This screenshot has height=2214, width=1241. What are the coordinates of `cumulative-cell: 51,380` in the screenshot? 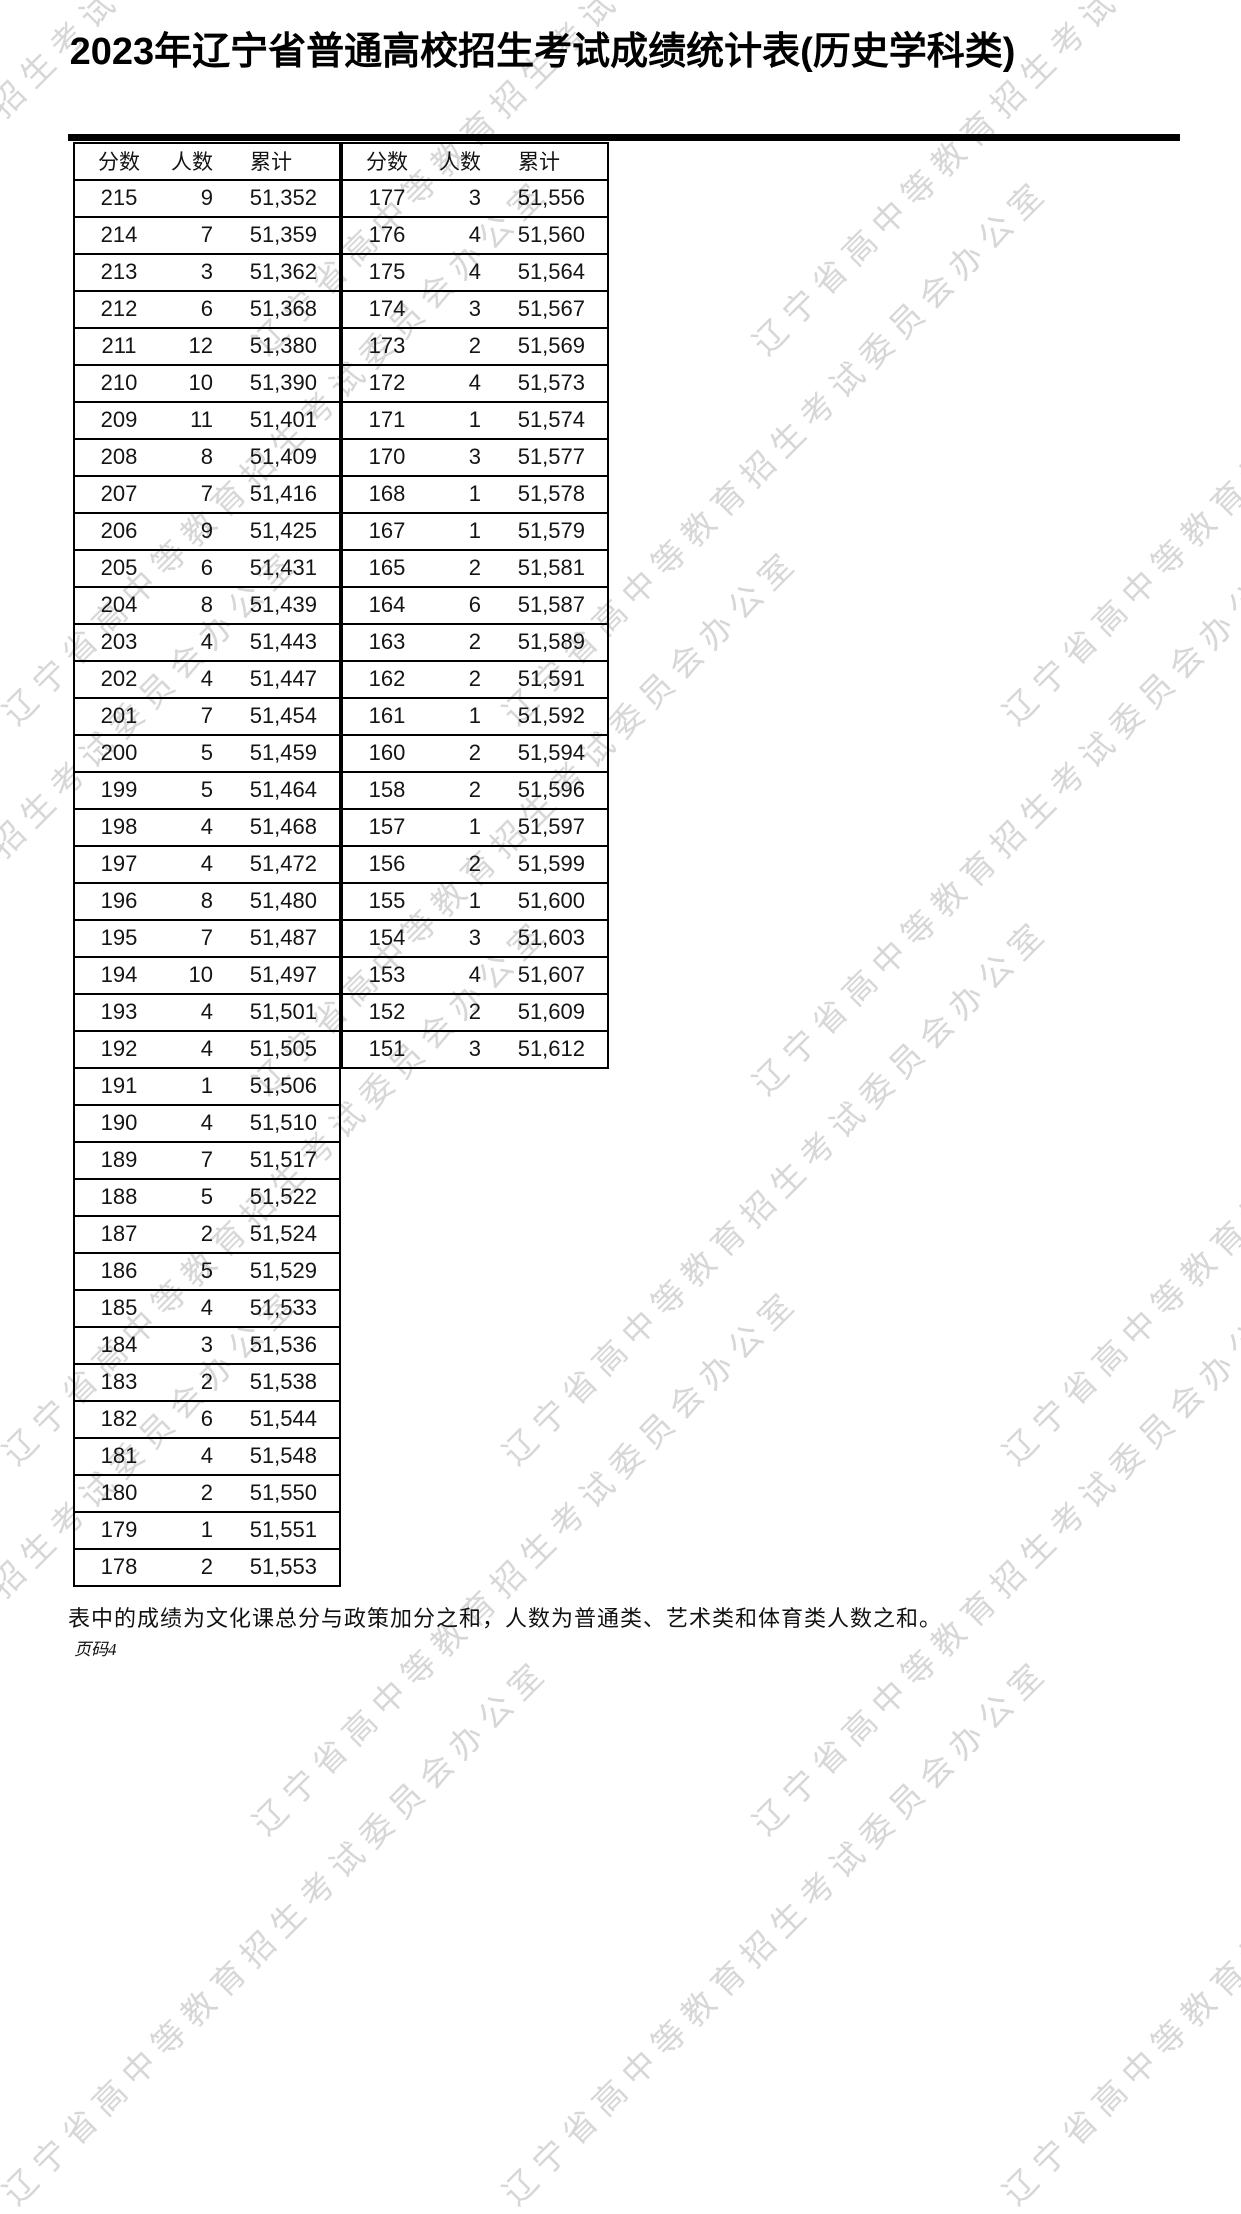 It's located at (279, 346).